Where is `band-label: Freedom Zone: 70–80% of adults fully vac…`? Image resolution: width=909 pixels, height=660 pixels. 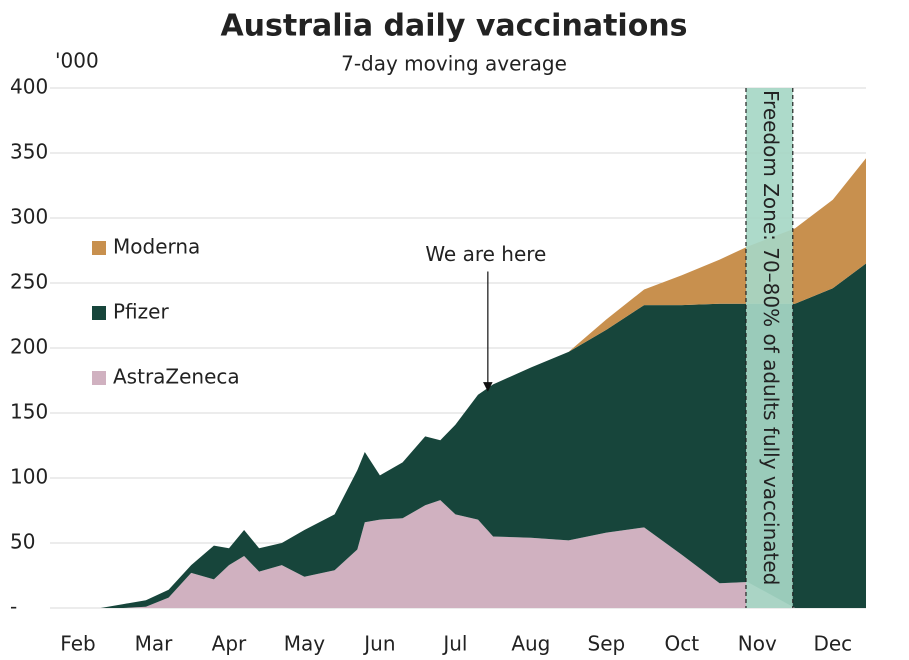
band-label: Freedom Zone: 70–80% of adults fully vac… is located at coordinates (771, 337).